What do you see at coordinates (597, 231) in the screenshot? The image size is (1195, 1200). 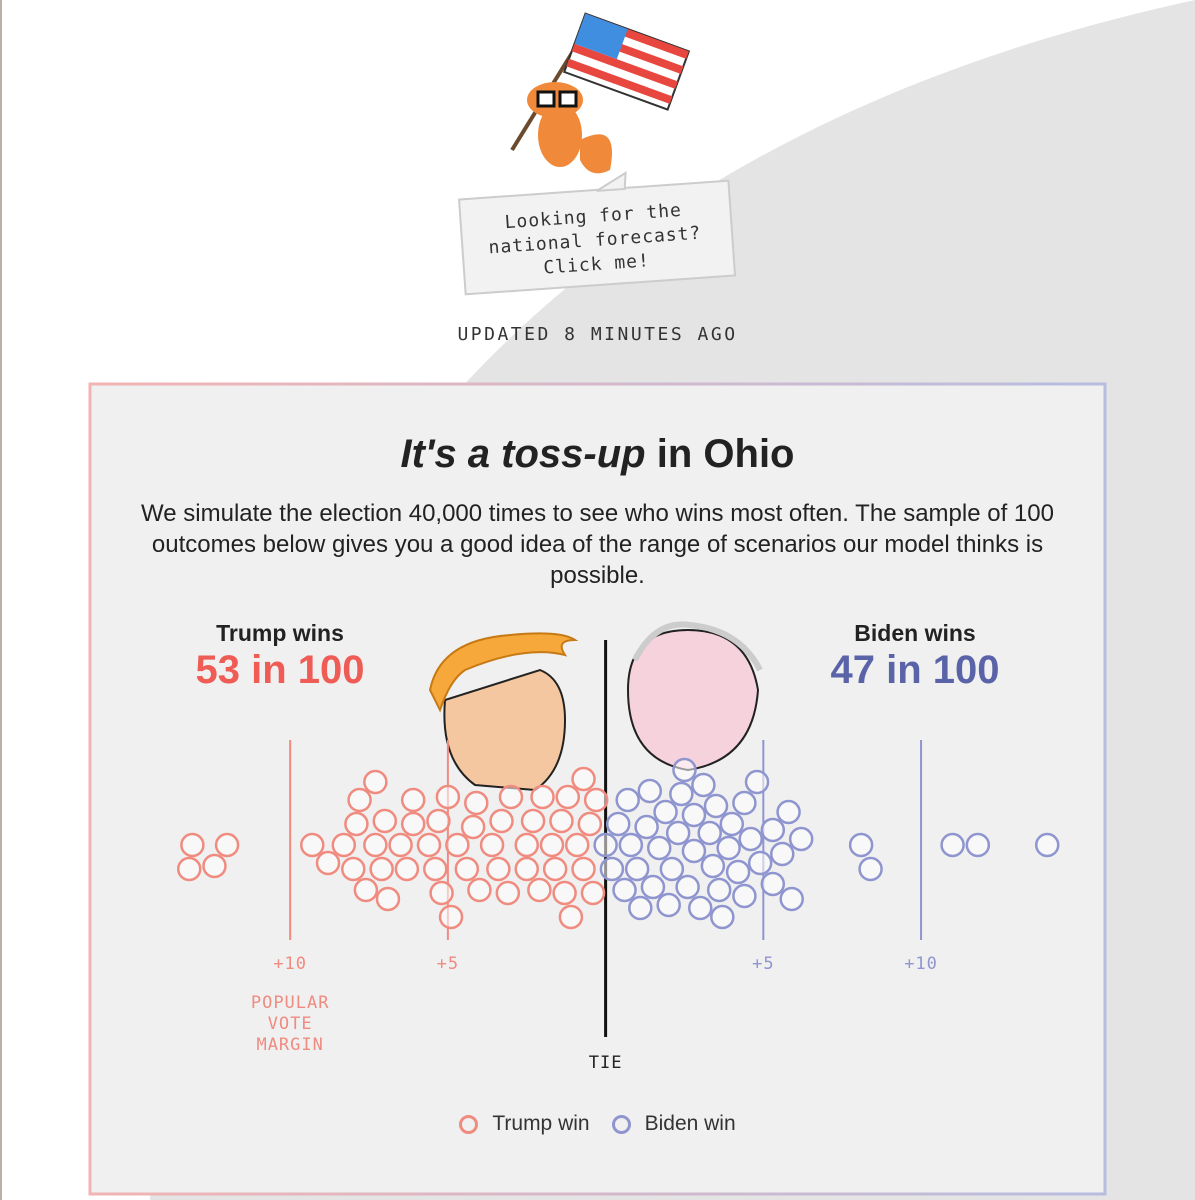 I see `callout-box` at bounding box center [597, 231].